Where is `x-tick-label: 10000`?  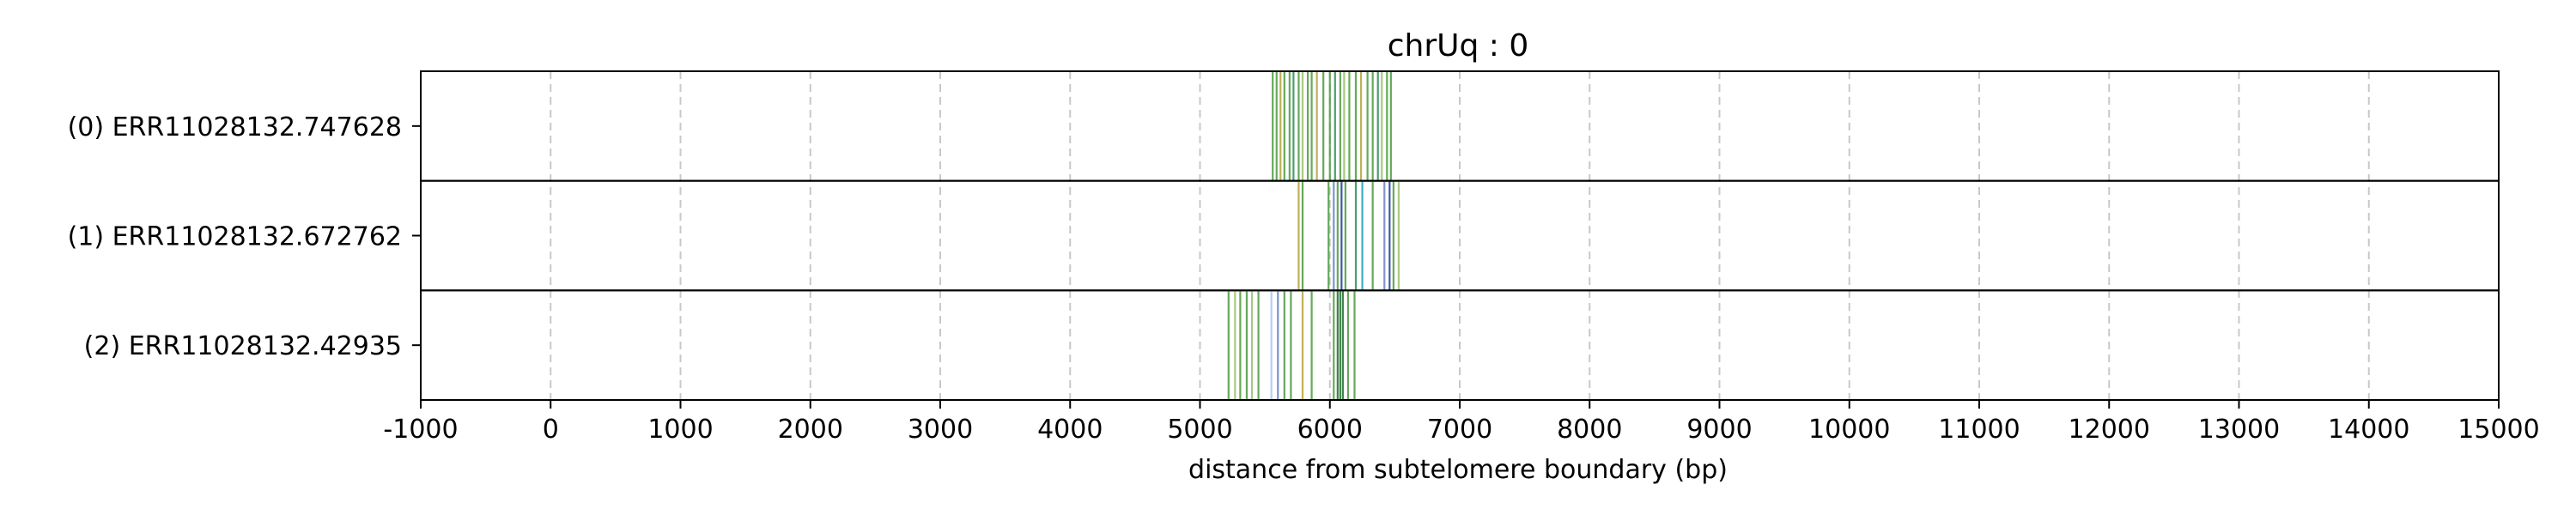 x-tick-label: 10000 is located at coordinates (1849, 430).